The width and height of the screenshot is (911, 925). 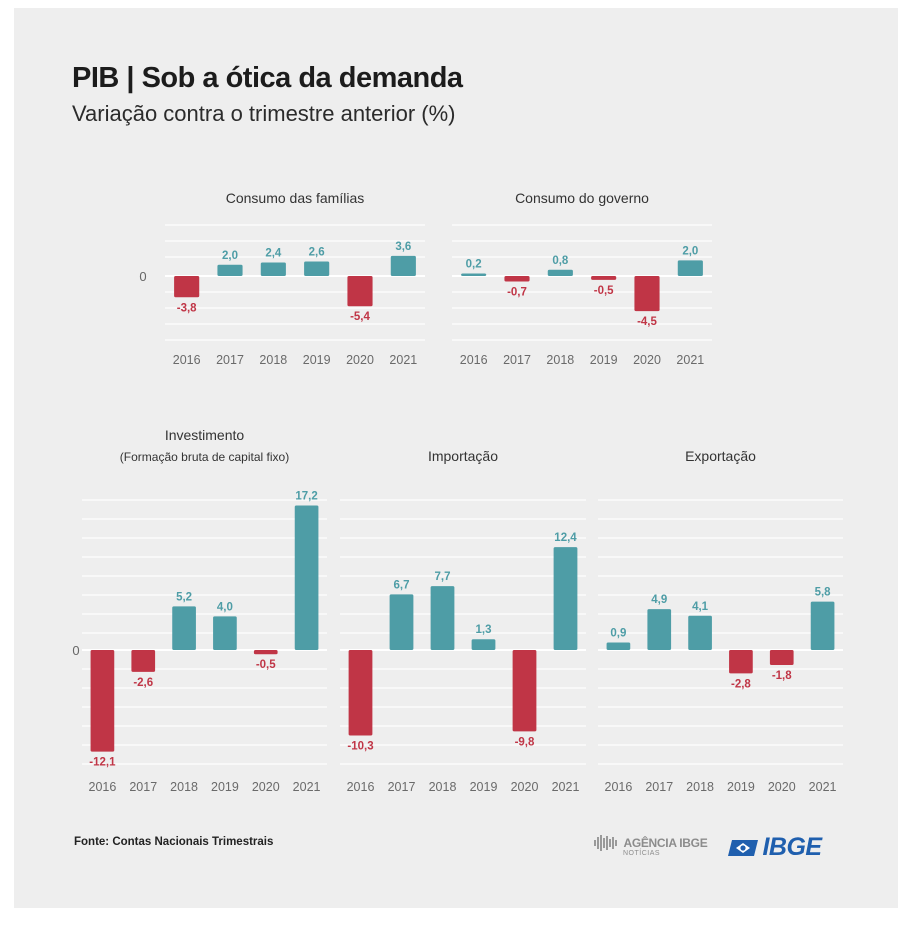 I want to click on bar-value-label: -10,3, so click(x=360, y=746).